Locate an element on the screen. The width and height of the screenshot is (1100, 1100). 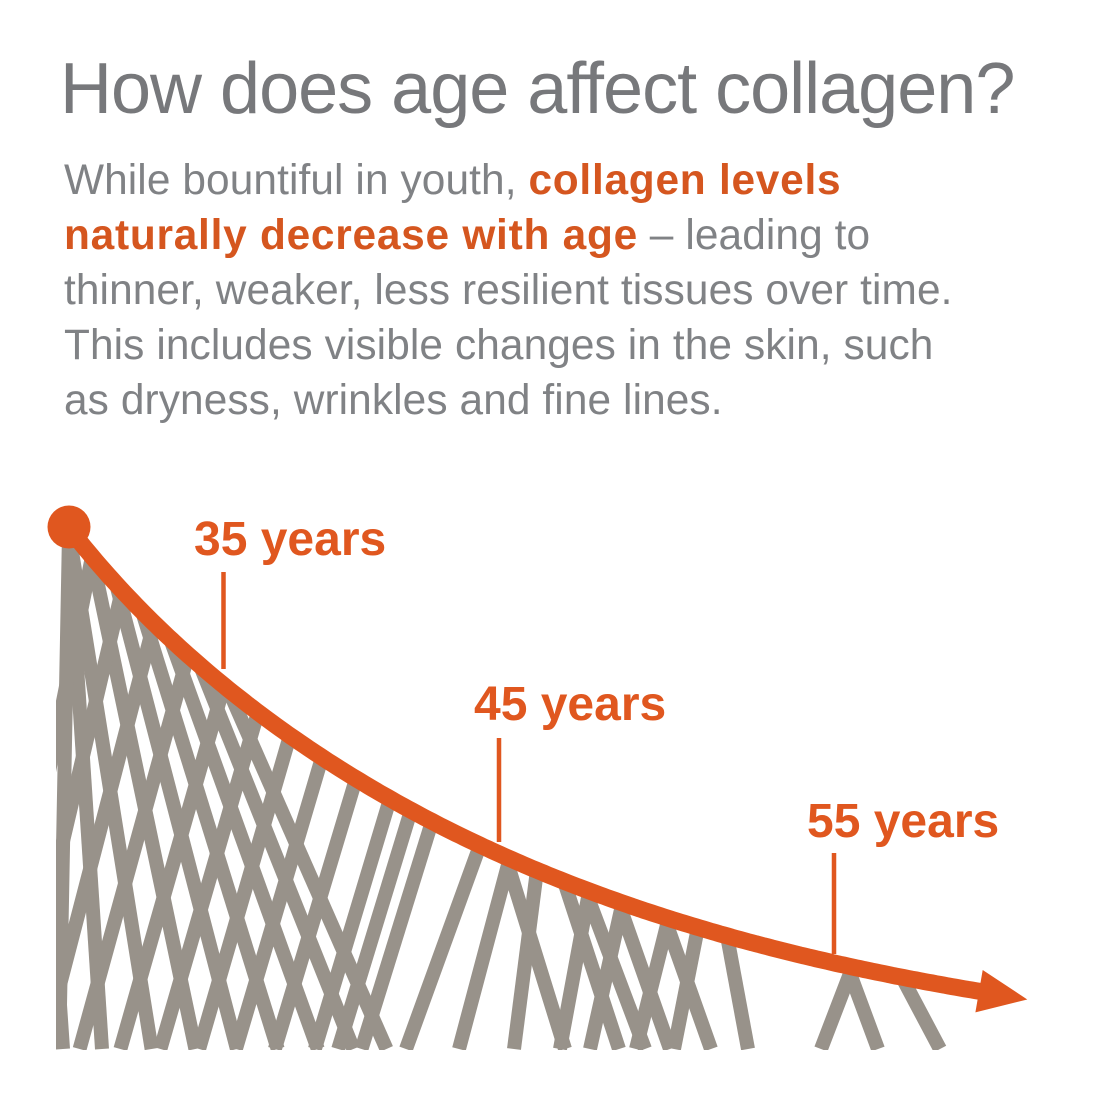
svg-text: 55 years is located at coordinates (903, 821).